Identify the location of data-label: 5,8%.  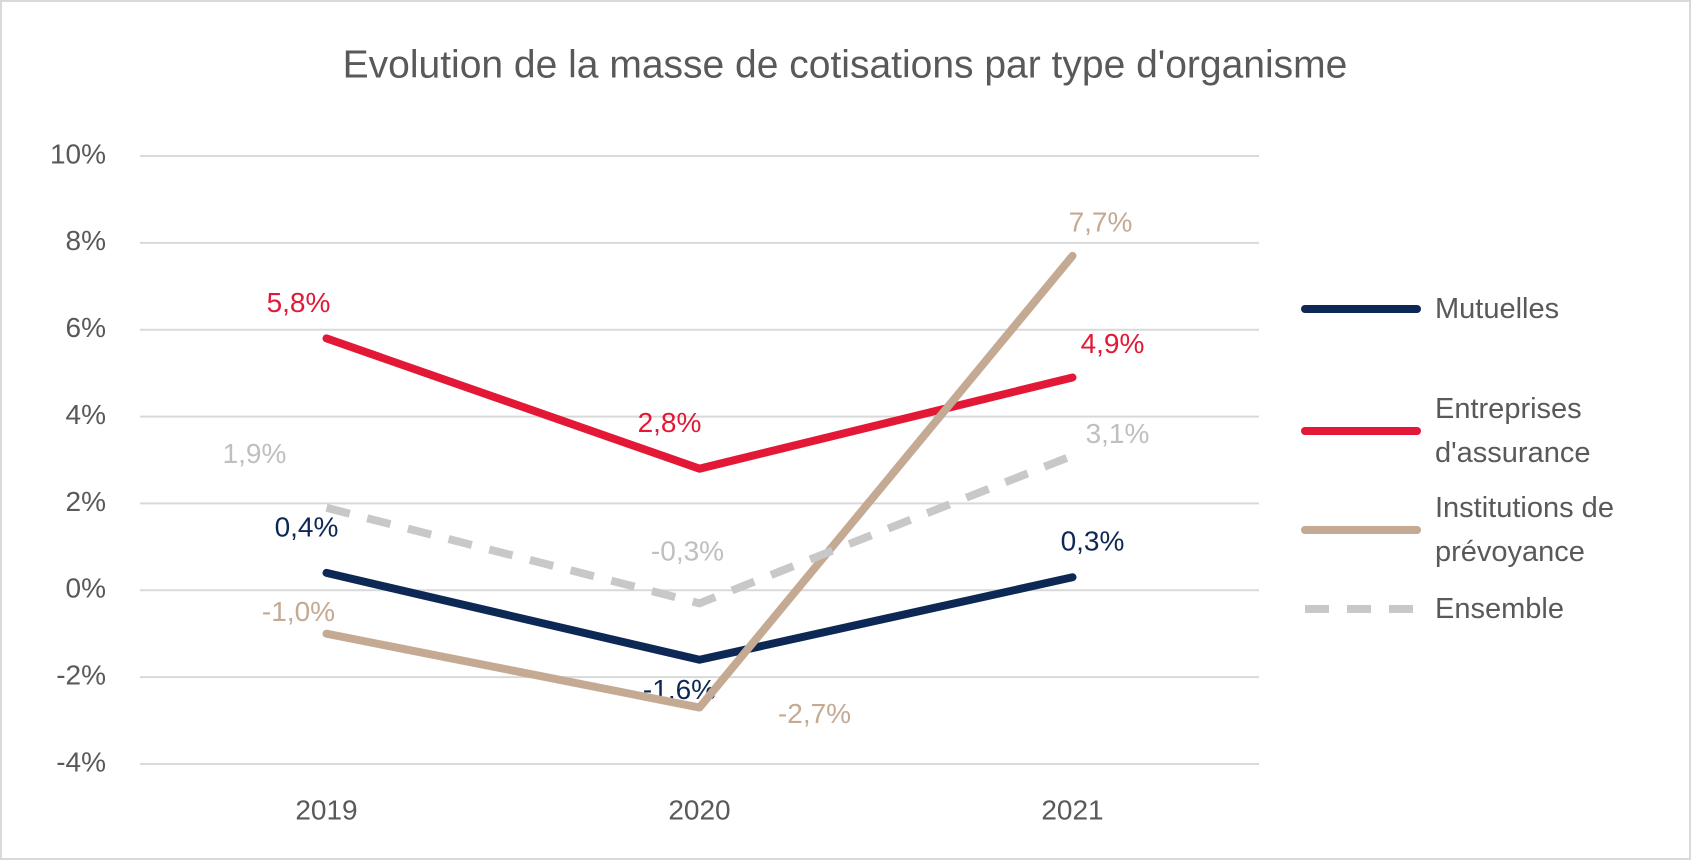
(299, 302).